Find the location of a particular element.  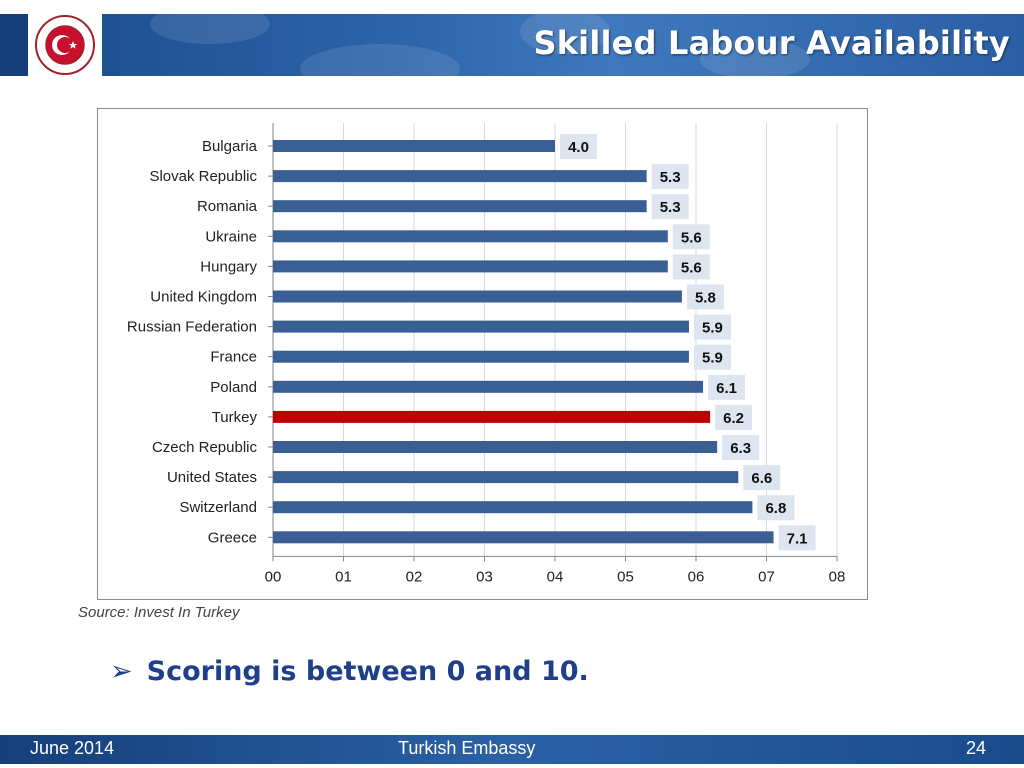

category-label: Bulgaria is located at coordinates (230, 146).